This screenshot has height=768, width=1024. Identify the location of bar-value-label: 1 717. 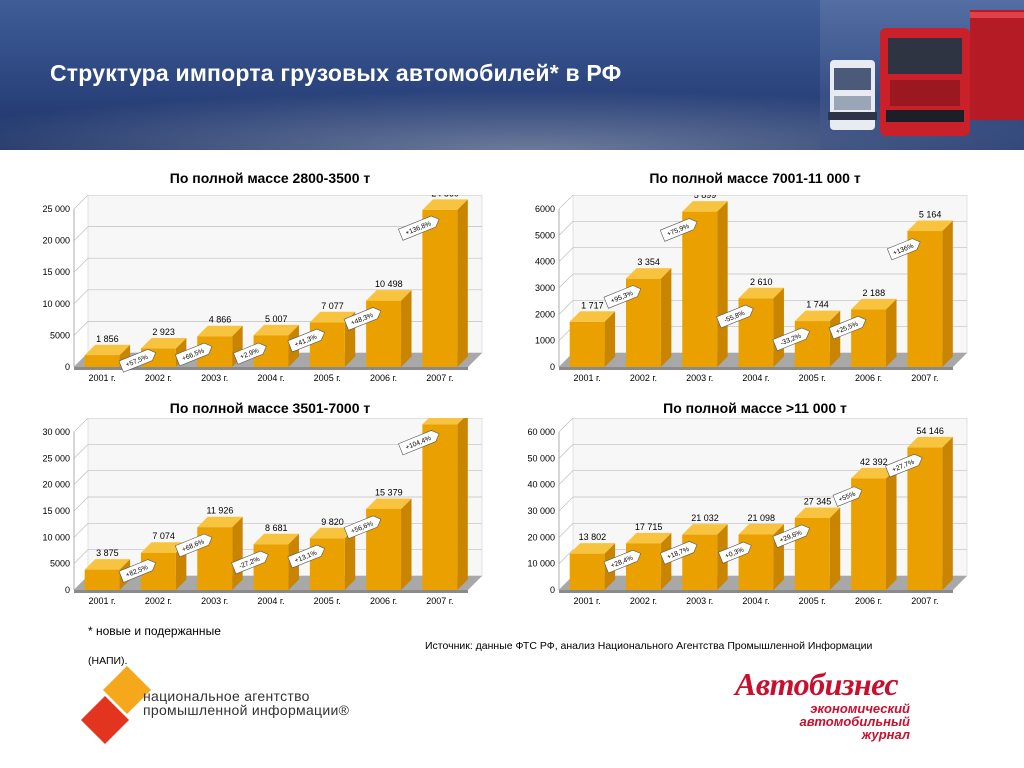
(592, 305).